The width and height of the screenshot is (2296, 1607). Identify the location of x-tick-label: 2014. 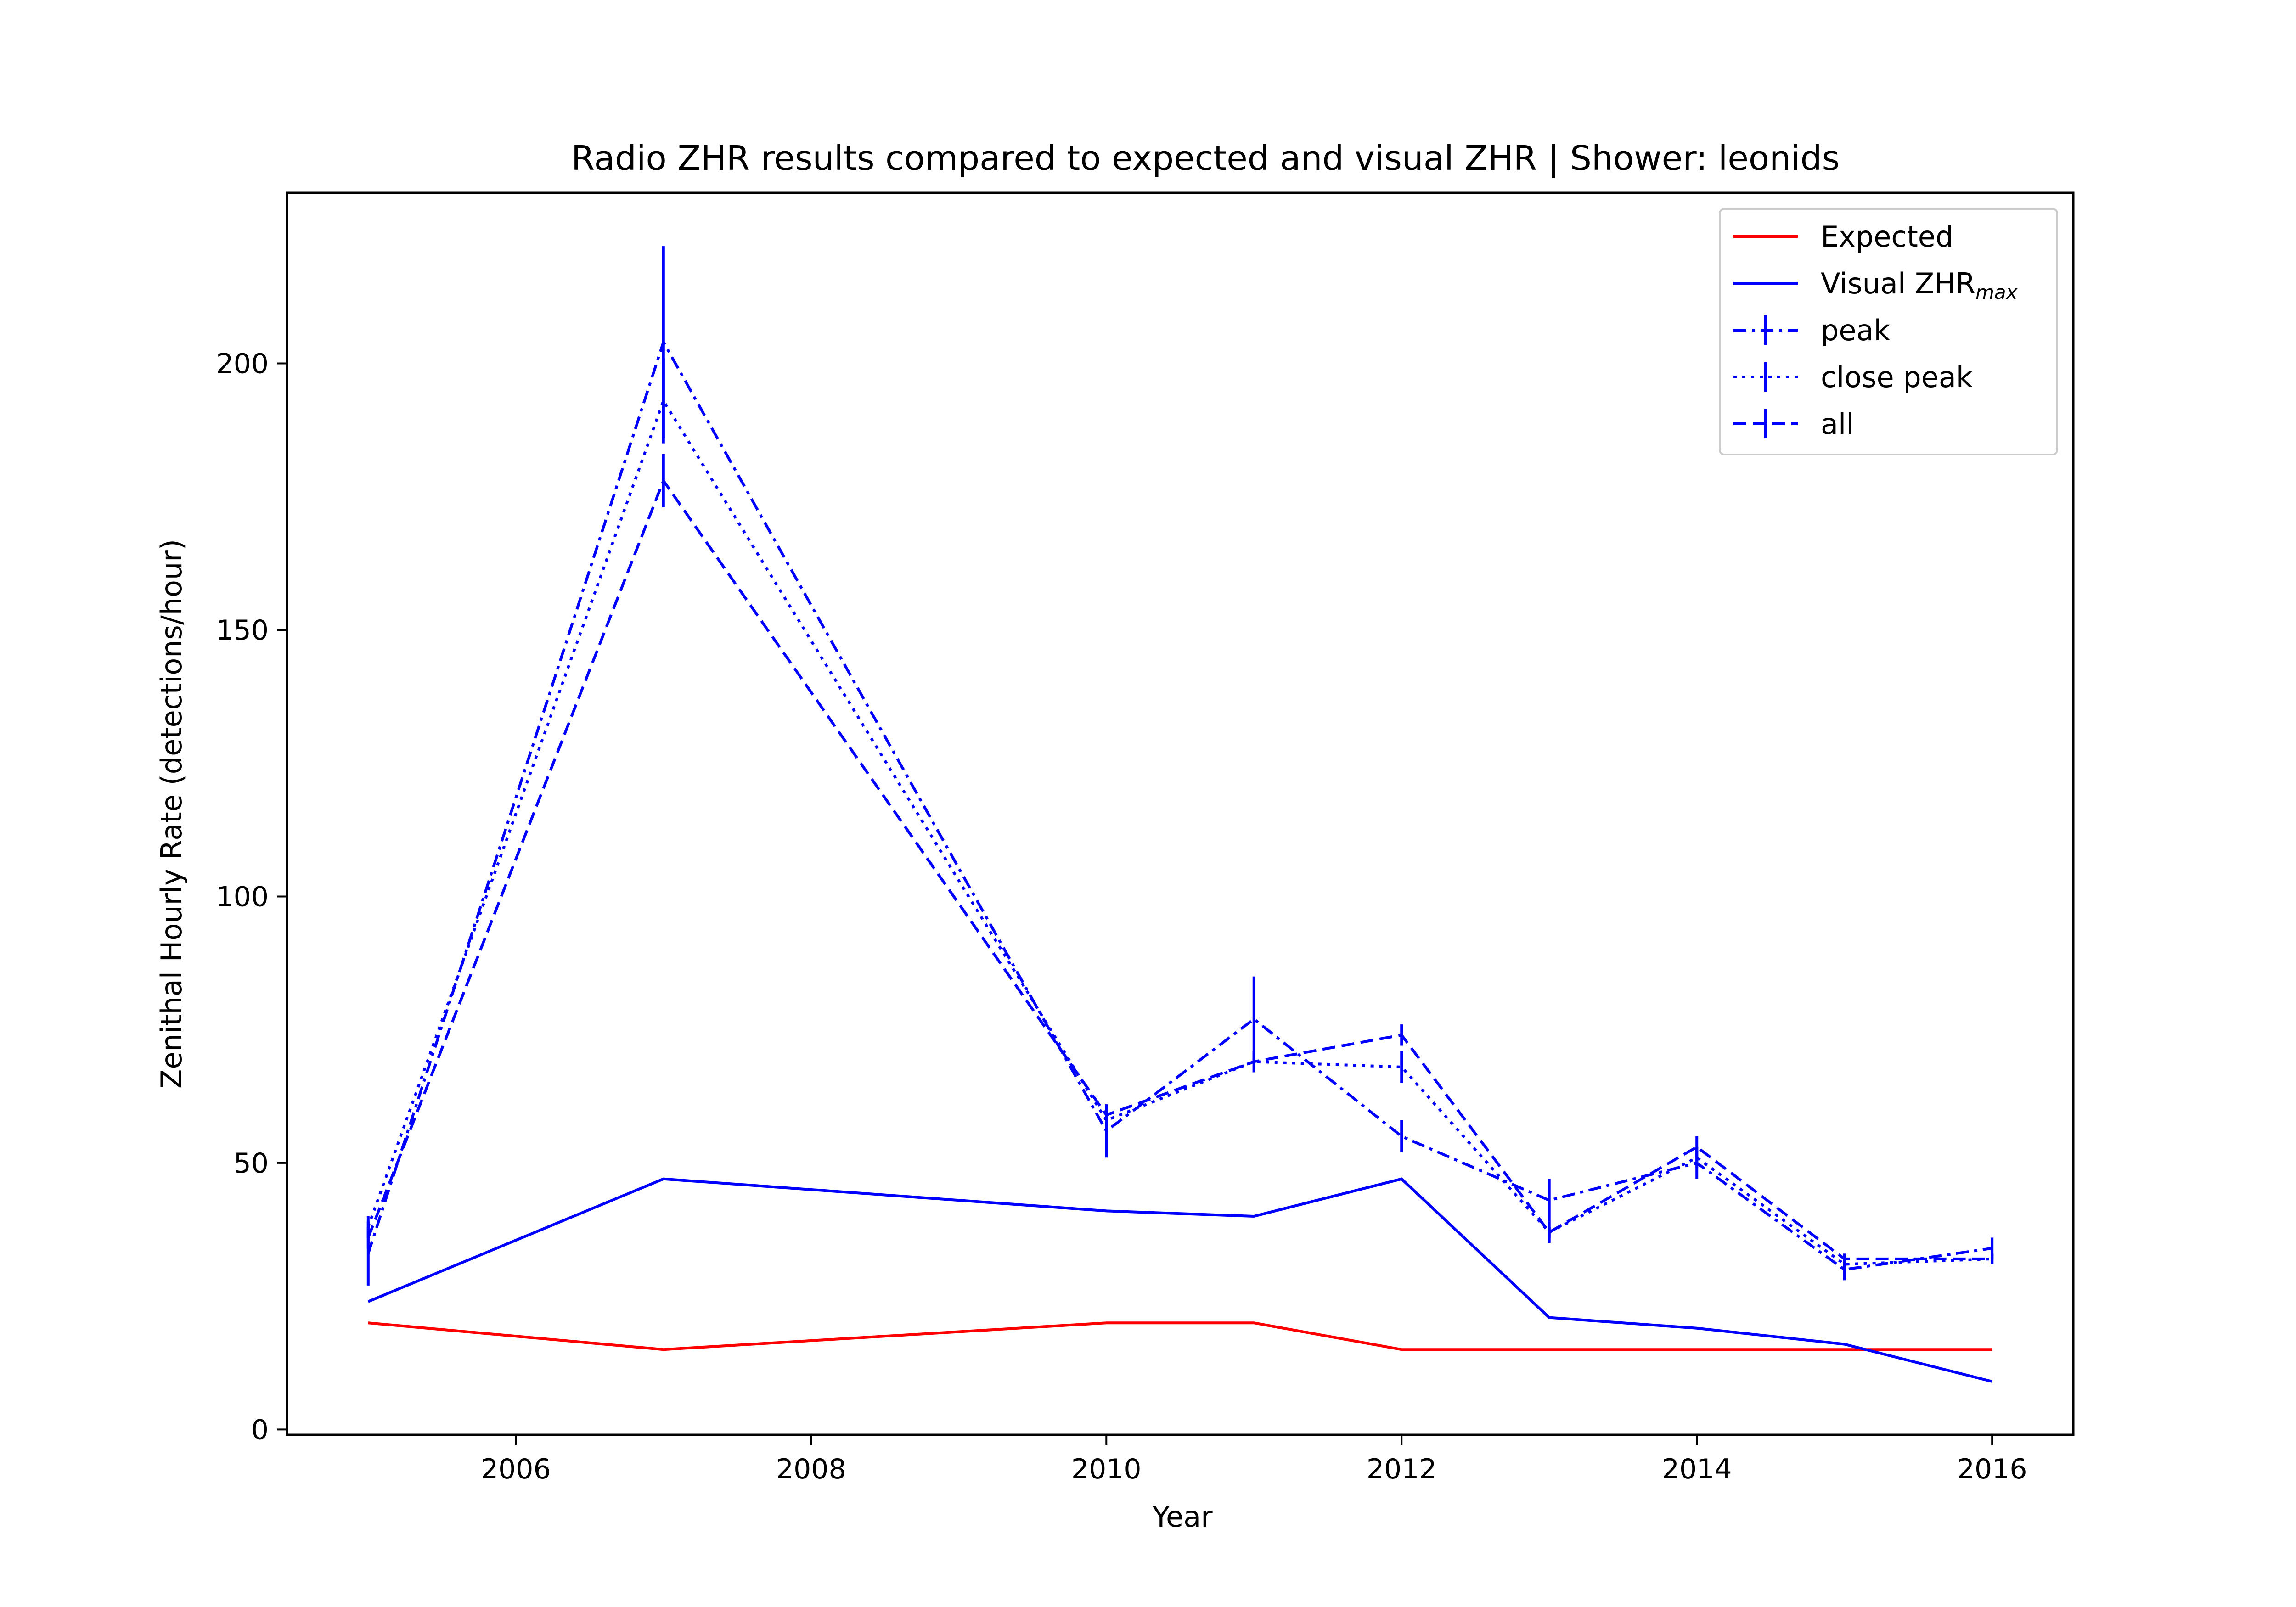
(1697, 1469).